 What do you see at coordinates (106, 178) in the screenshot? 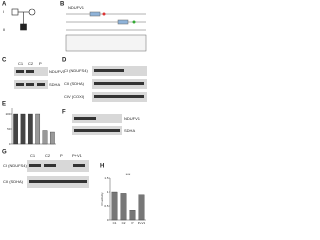
I see `y-tick-label: 1.5` at bounding box center [106, 178].